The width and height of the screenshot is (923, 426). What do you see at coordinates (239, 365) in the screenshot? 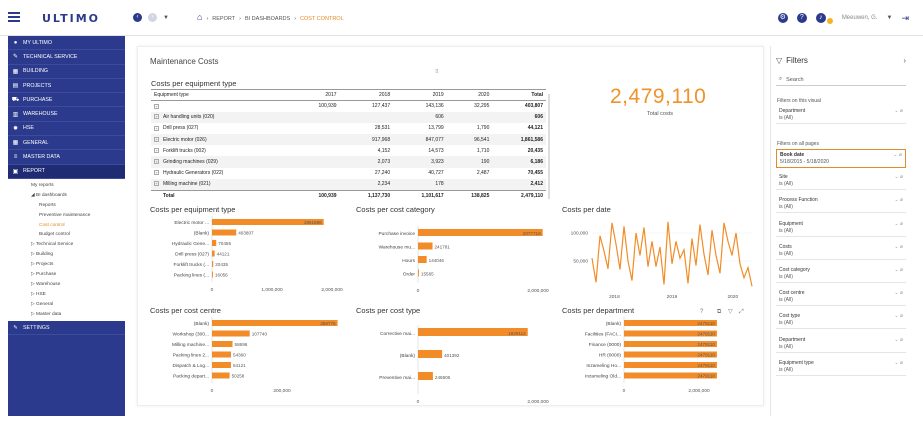
I see `data-label: 54121` at bounding box center [239, 365].